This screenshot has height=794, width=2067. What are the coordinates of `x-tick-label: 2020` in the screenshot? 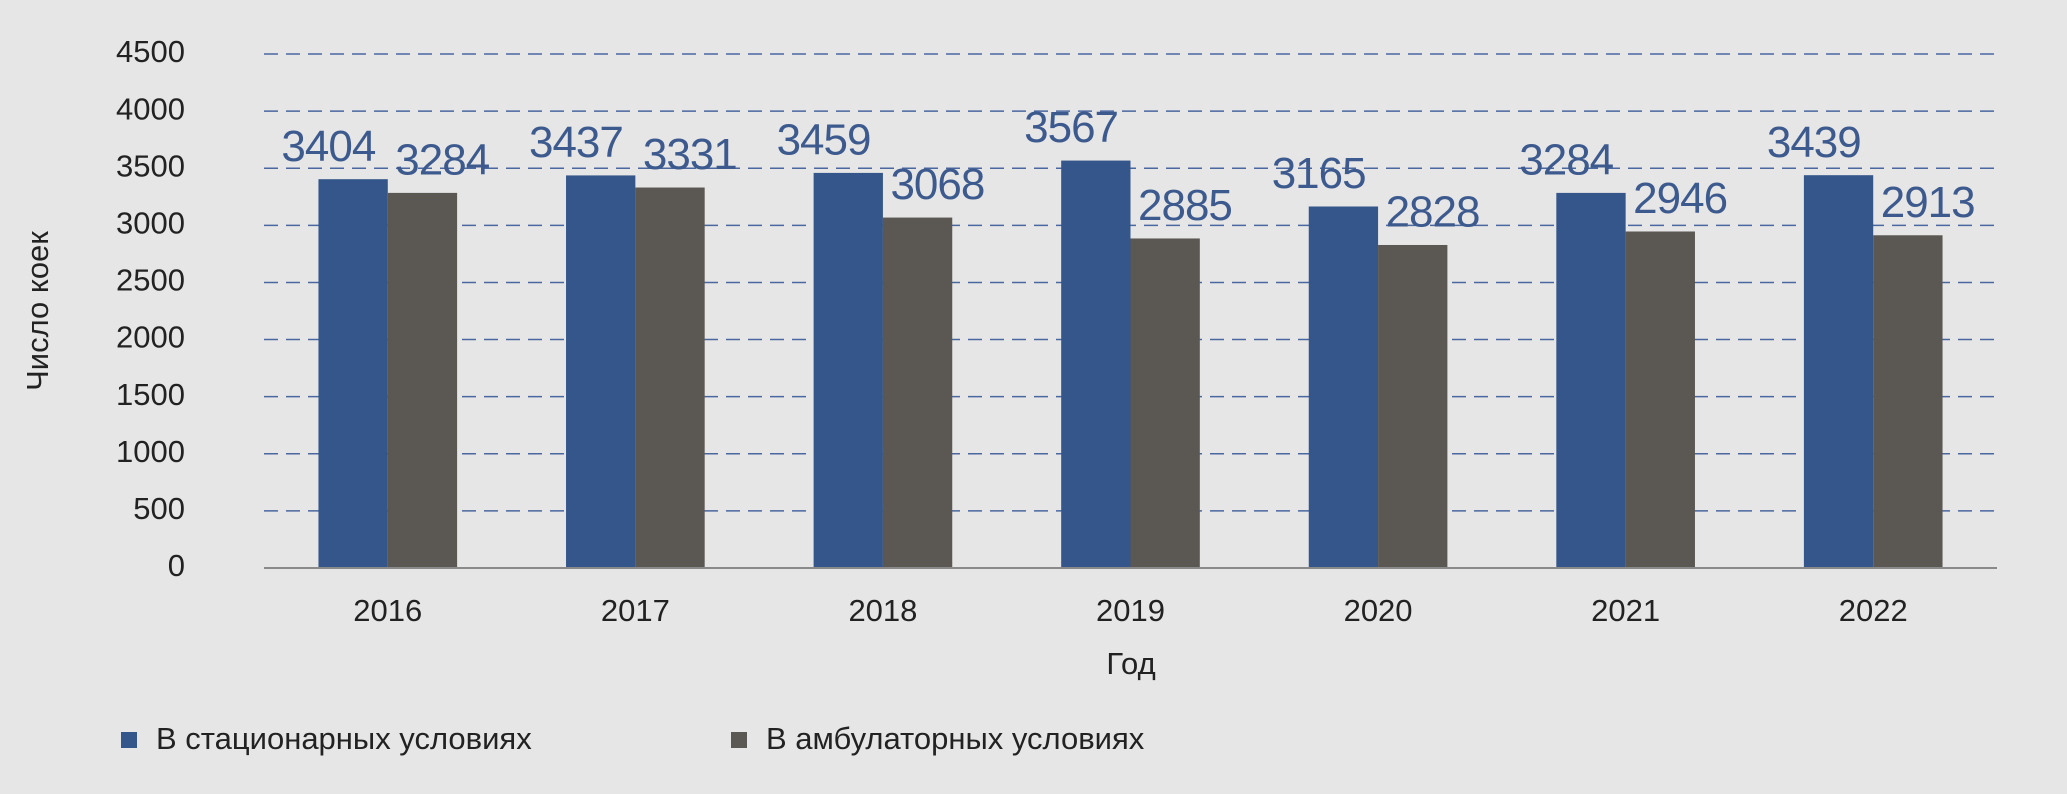 It's located at (1378, 610).